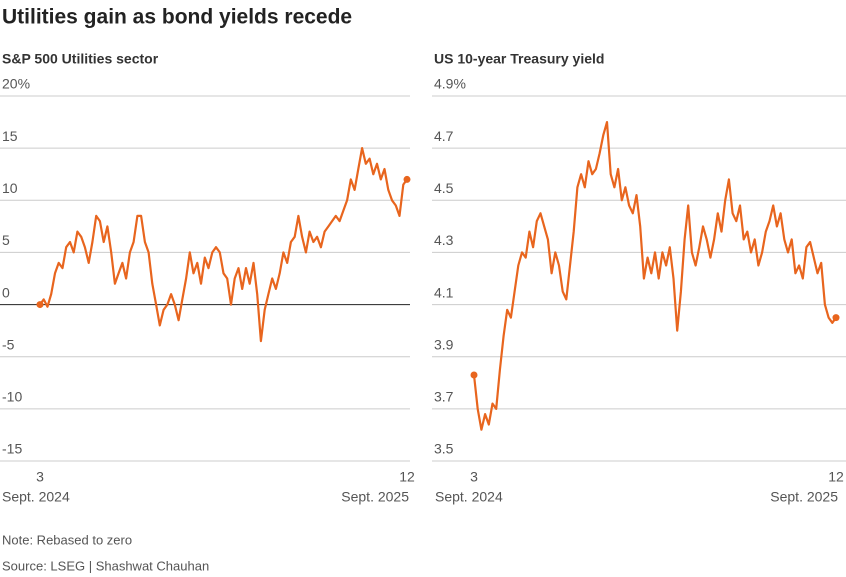 The width and height of the screenshot is (846, 577). I want to click on y-tick-label: 4.1, so click(444, 292).